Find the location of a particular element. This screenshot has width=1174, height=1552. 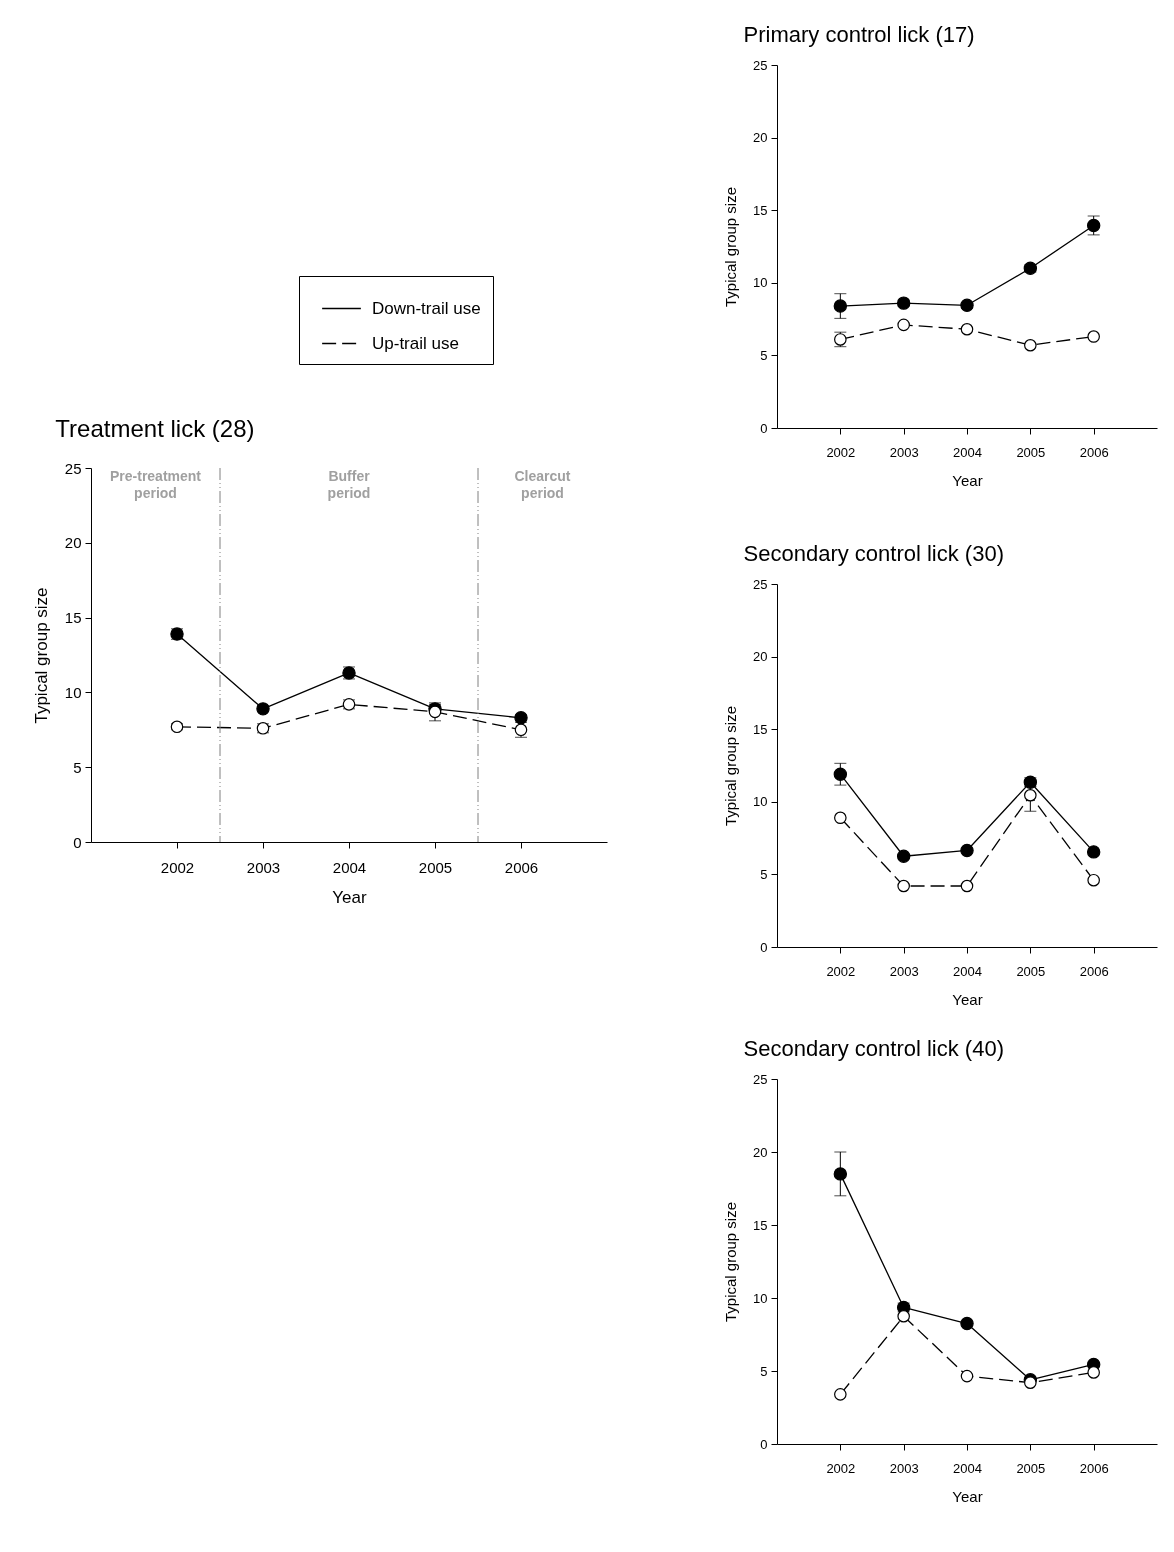

chart-title: Secondary control lick (40) is located at coordinates (873, 1048).